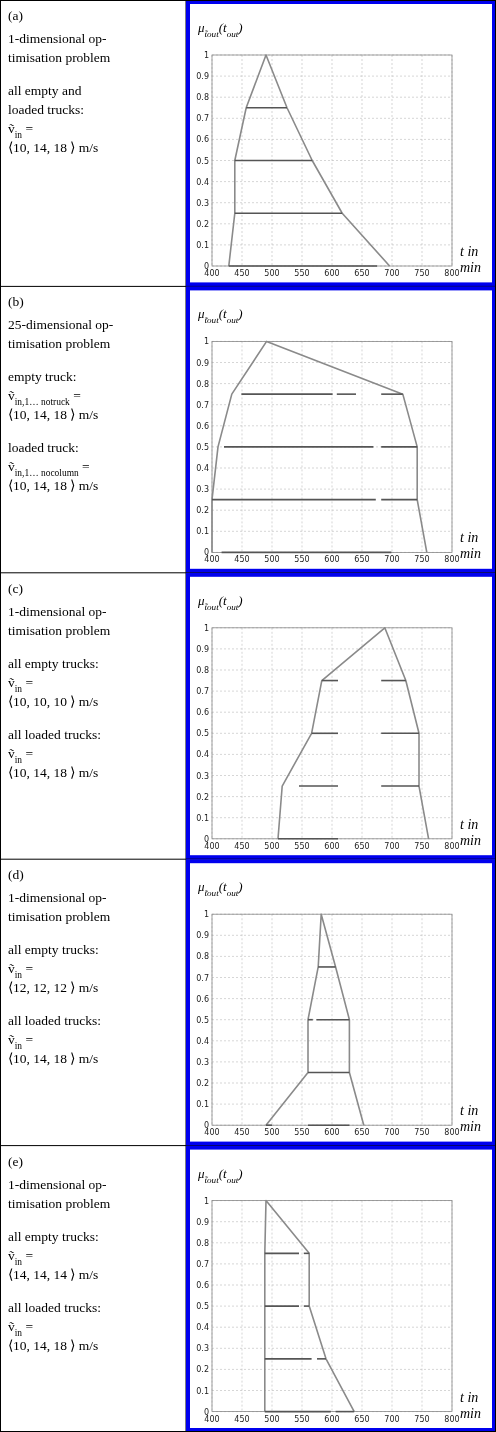 This screenshot has height=1432, width=496. Describe the element at coordinates (53, 467) in the screenshot. I see `text: loaded truck: ṽ$_{in,1… no}$$_{column}$ = ⟨10, 14, 18 ⟩ m/s` at that location.